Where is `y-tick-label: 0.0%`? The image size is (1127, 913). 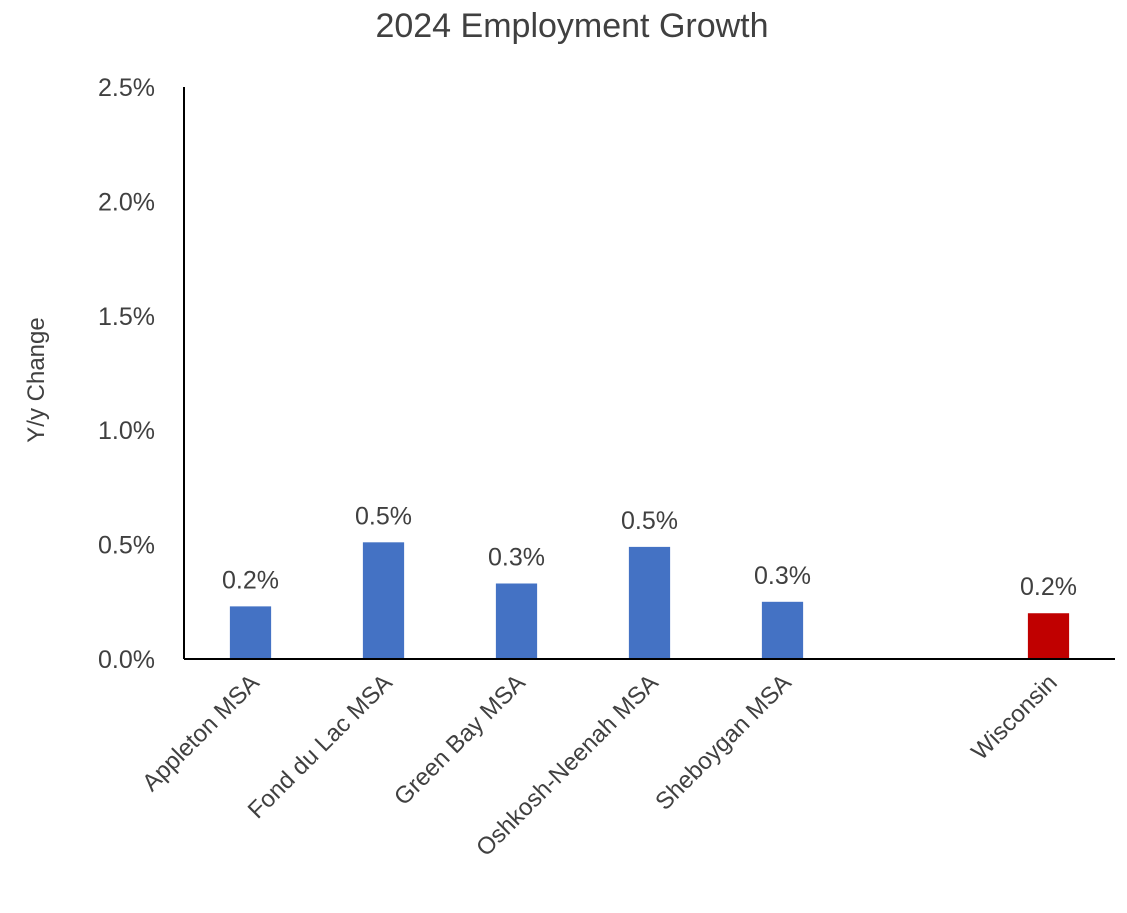
y-tick-label: 0.0% is located at coordinates (126, 660).